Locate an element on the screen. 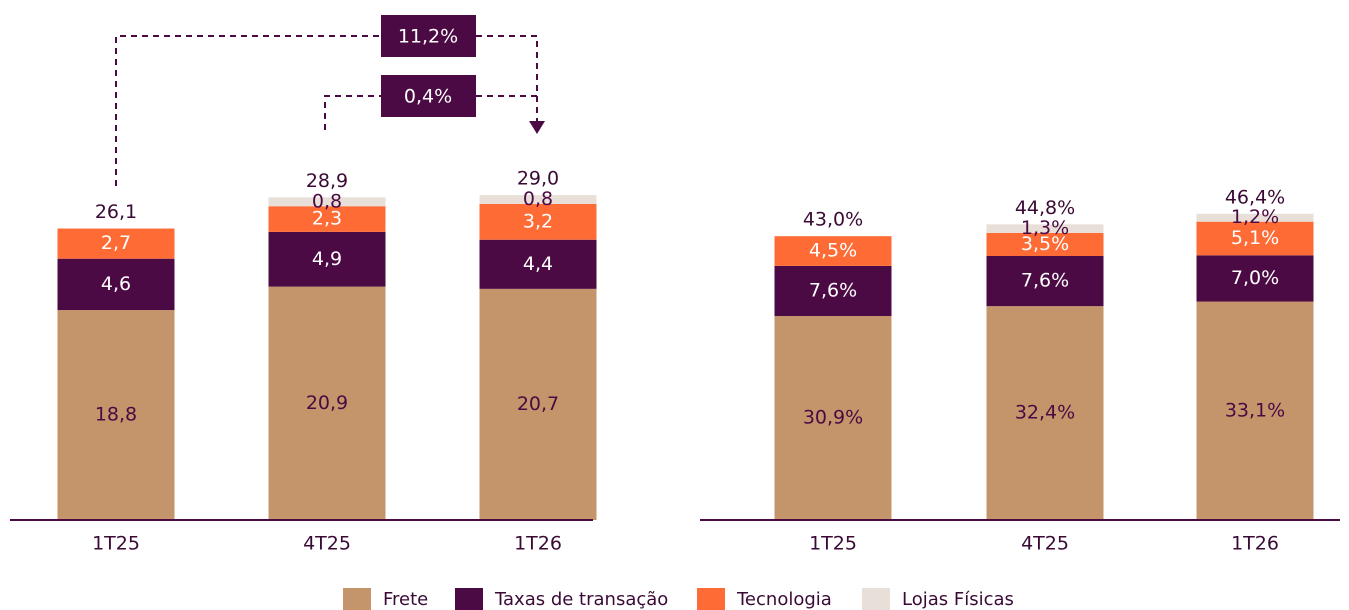  data-label: 3,5% is located at coordinates (1045, 244).